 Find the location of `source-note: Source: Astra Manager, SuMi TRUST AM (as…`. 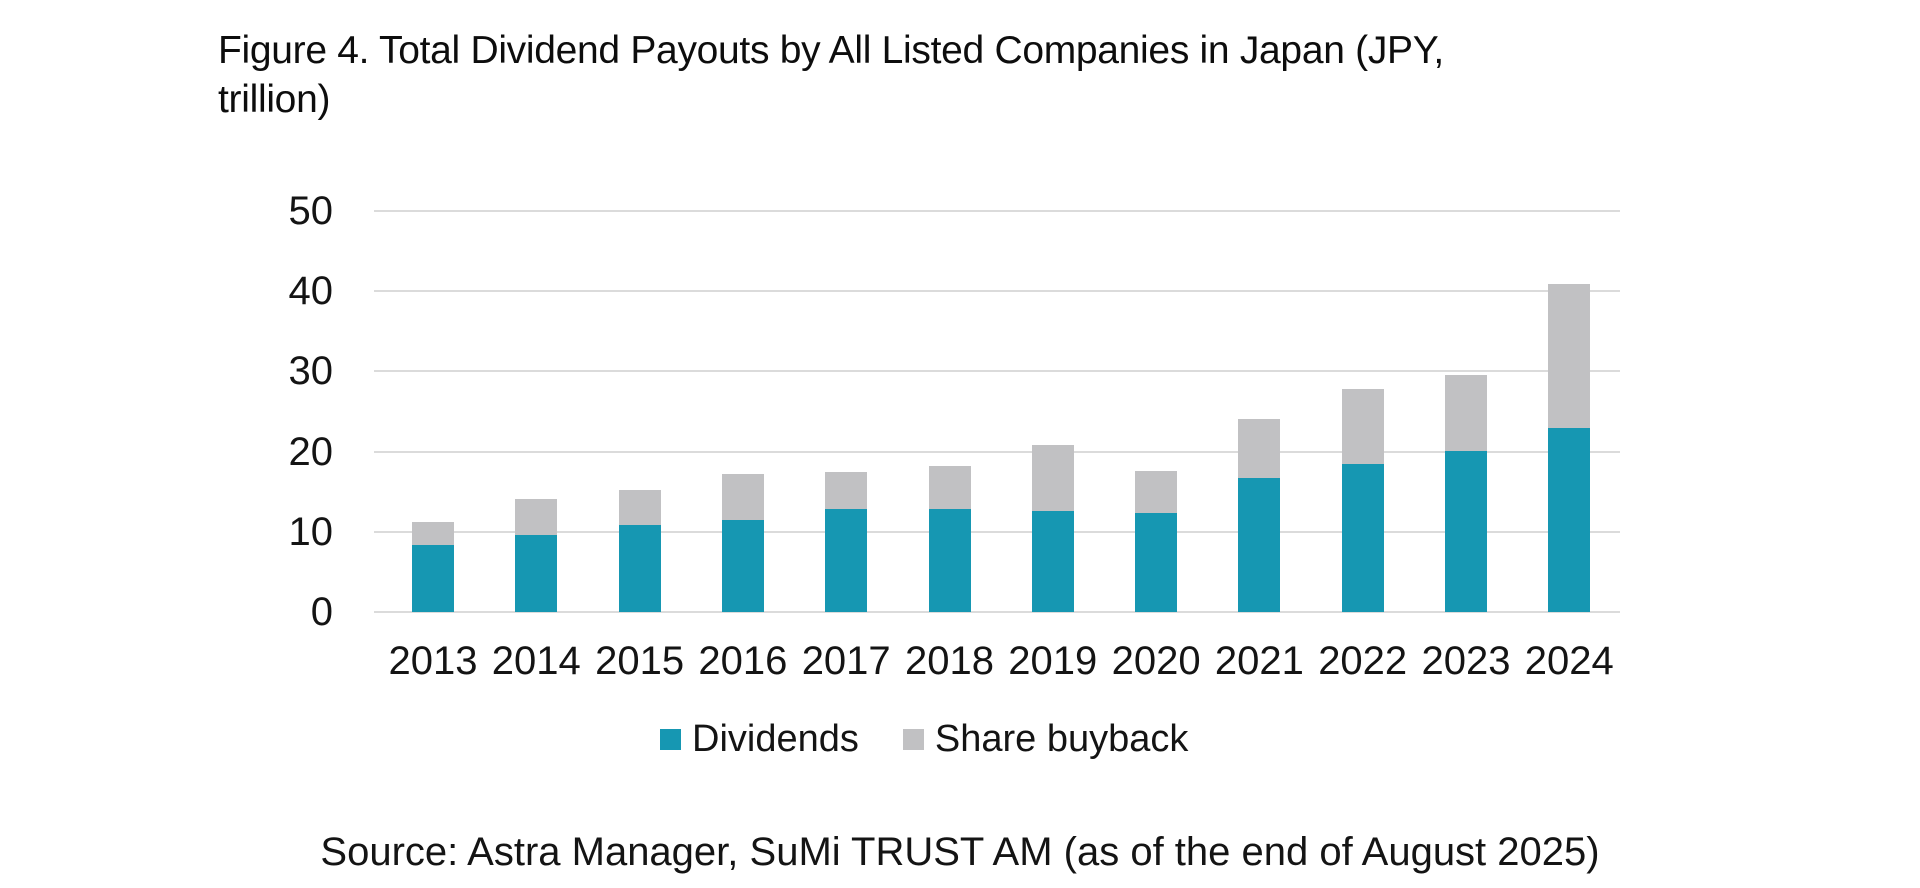

source-note: Source: Astra Manager, SuMi TRUST AM (as… is located at coordinates (960, 852).